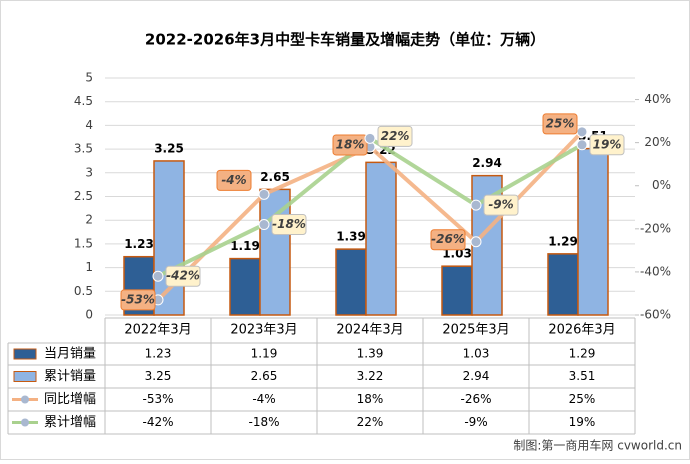 The width and height of the screenshot is (690, 464). I want to click on data-label: -4%, so click(233, 180).